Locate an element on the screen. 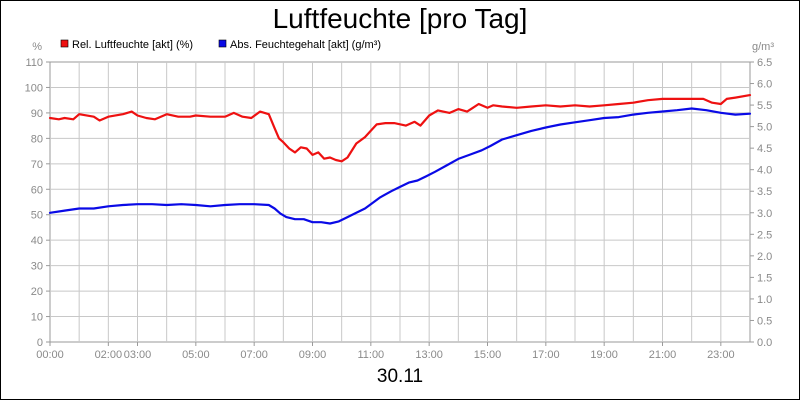  right-axis-tick-label: 4.5 is located at coordinates (764, 149).